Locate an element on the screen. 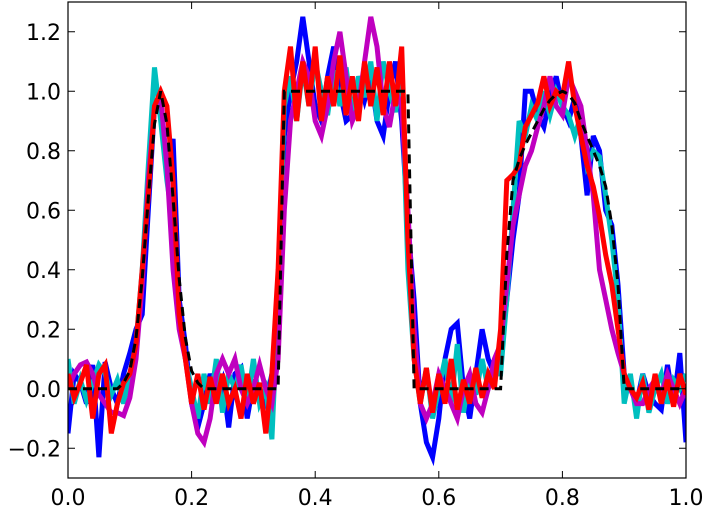  x-tick-label: 0.6 is located at coordinates (438, 497).